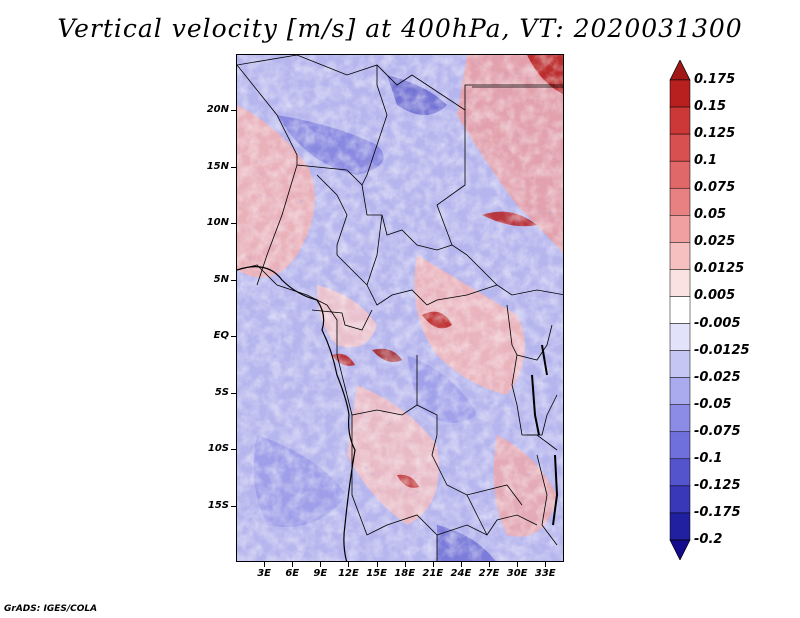 The width and height of the screenshot is (800, 618). Describe the element at coordinates (715, 79) in the screenshot. I see `colorbar-tick-label: 0.175` at that location.